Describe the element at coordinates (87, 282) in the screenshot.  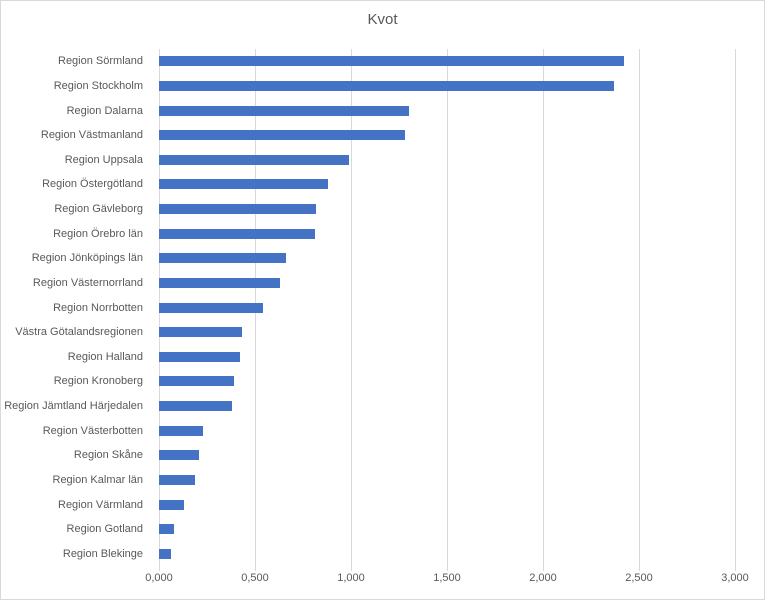
I see `category-label: Region Västernorrland` at that location.